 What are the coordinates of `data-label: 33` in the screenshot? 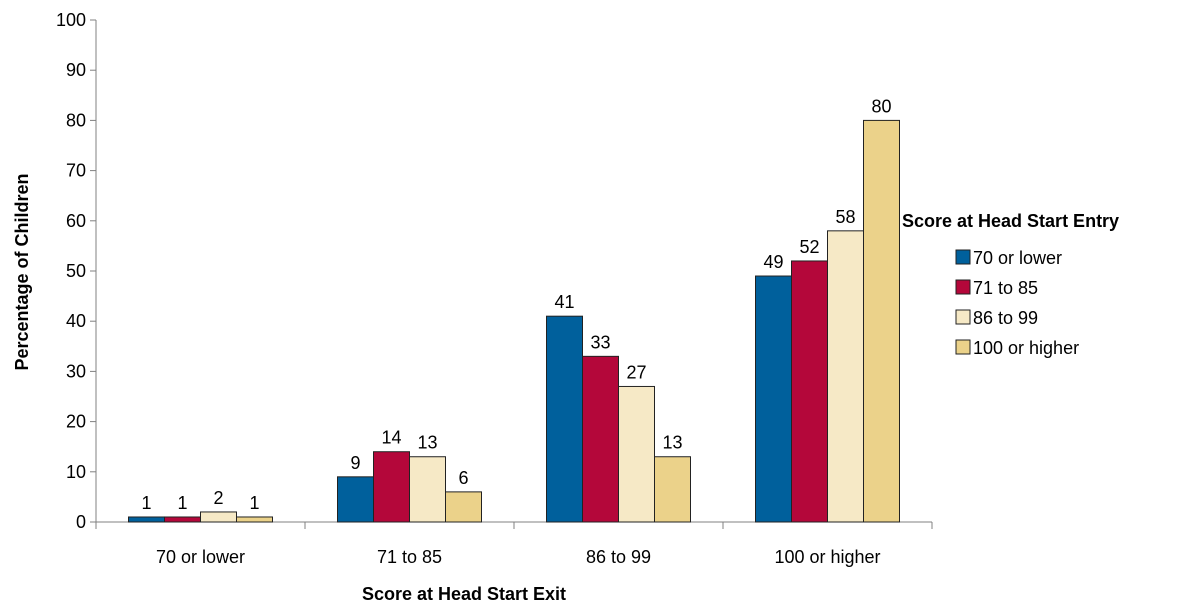 It's located at (600, 342).